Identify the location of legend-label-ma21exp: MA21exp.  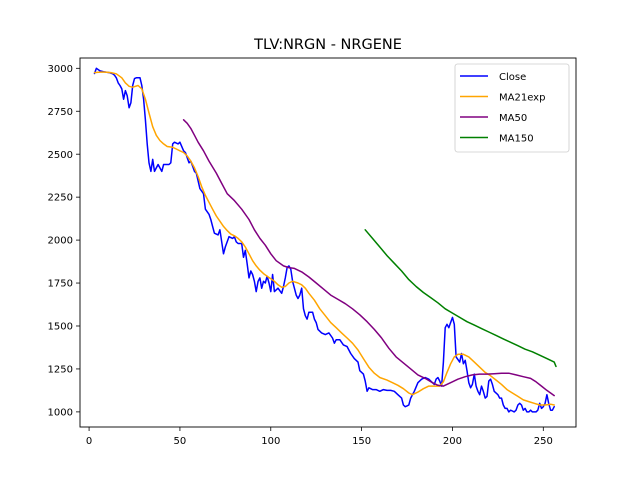
(522, 98).